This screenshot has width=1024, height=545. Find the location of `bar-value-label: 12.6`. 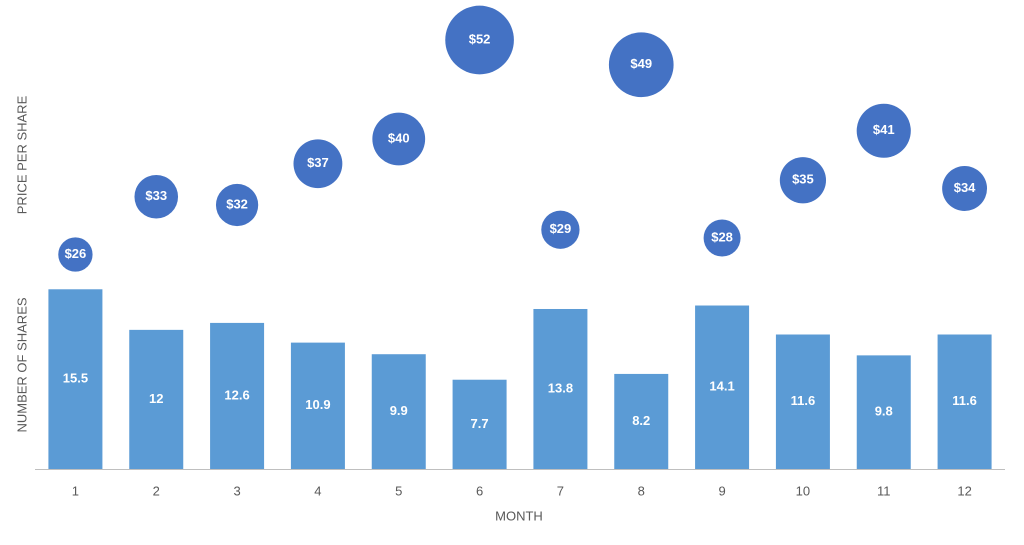

bar-value-label: 12.6 is located at coordinates (236, 394).